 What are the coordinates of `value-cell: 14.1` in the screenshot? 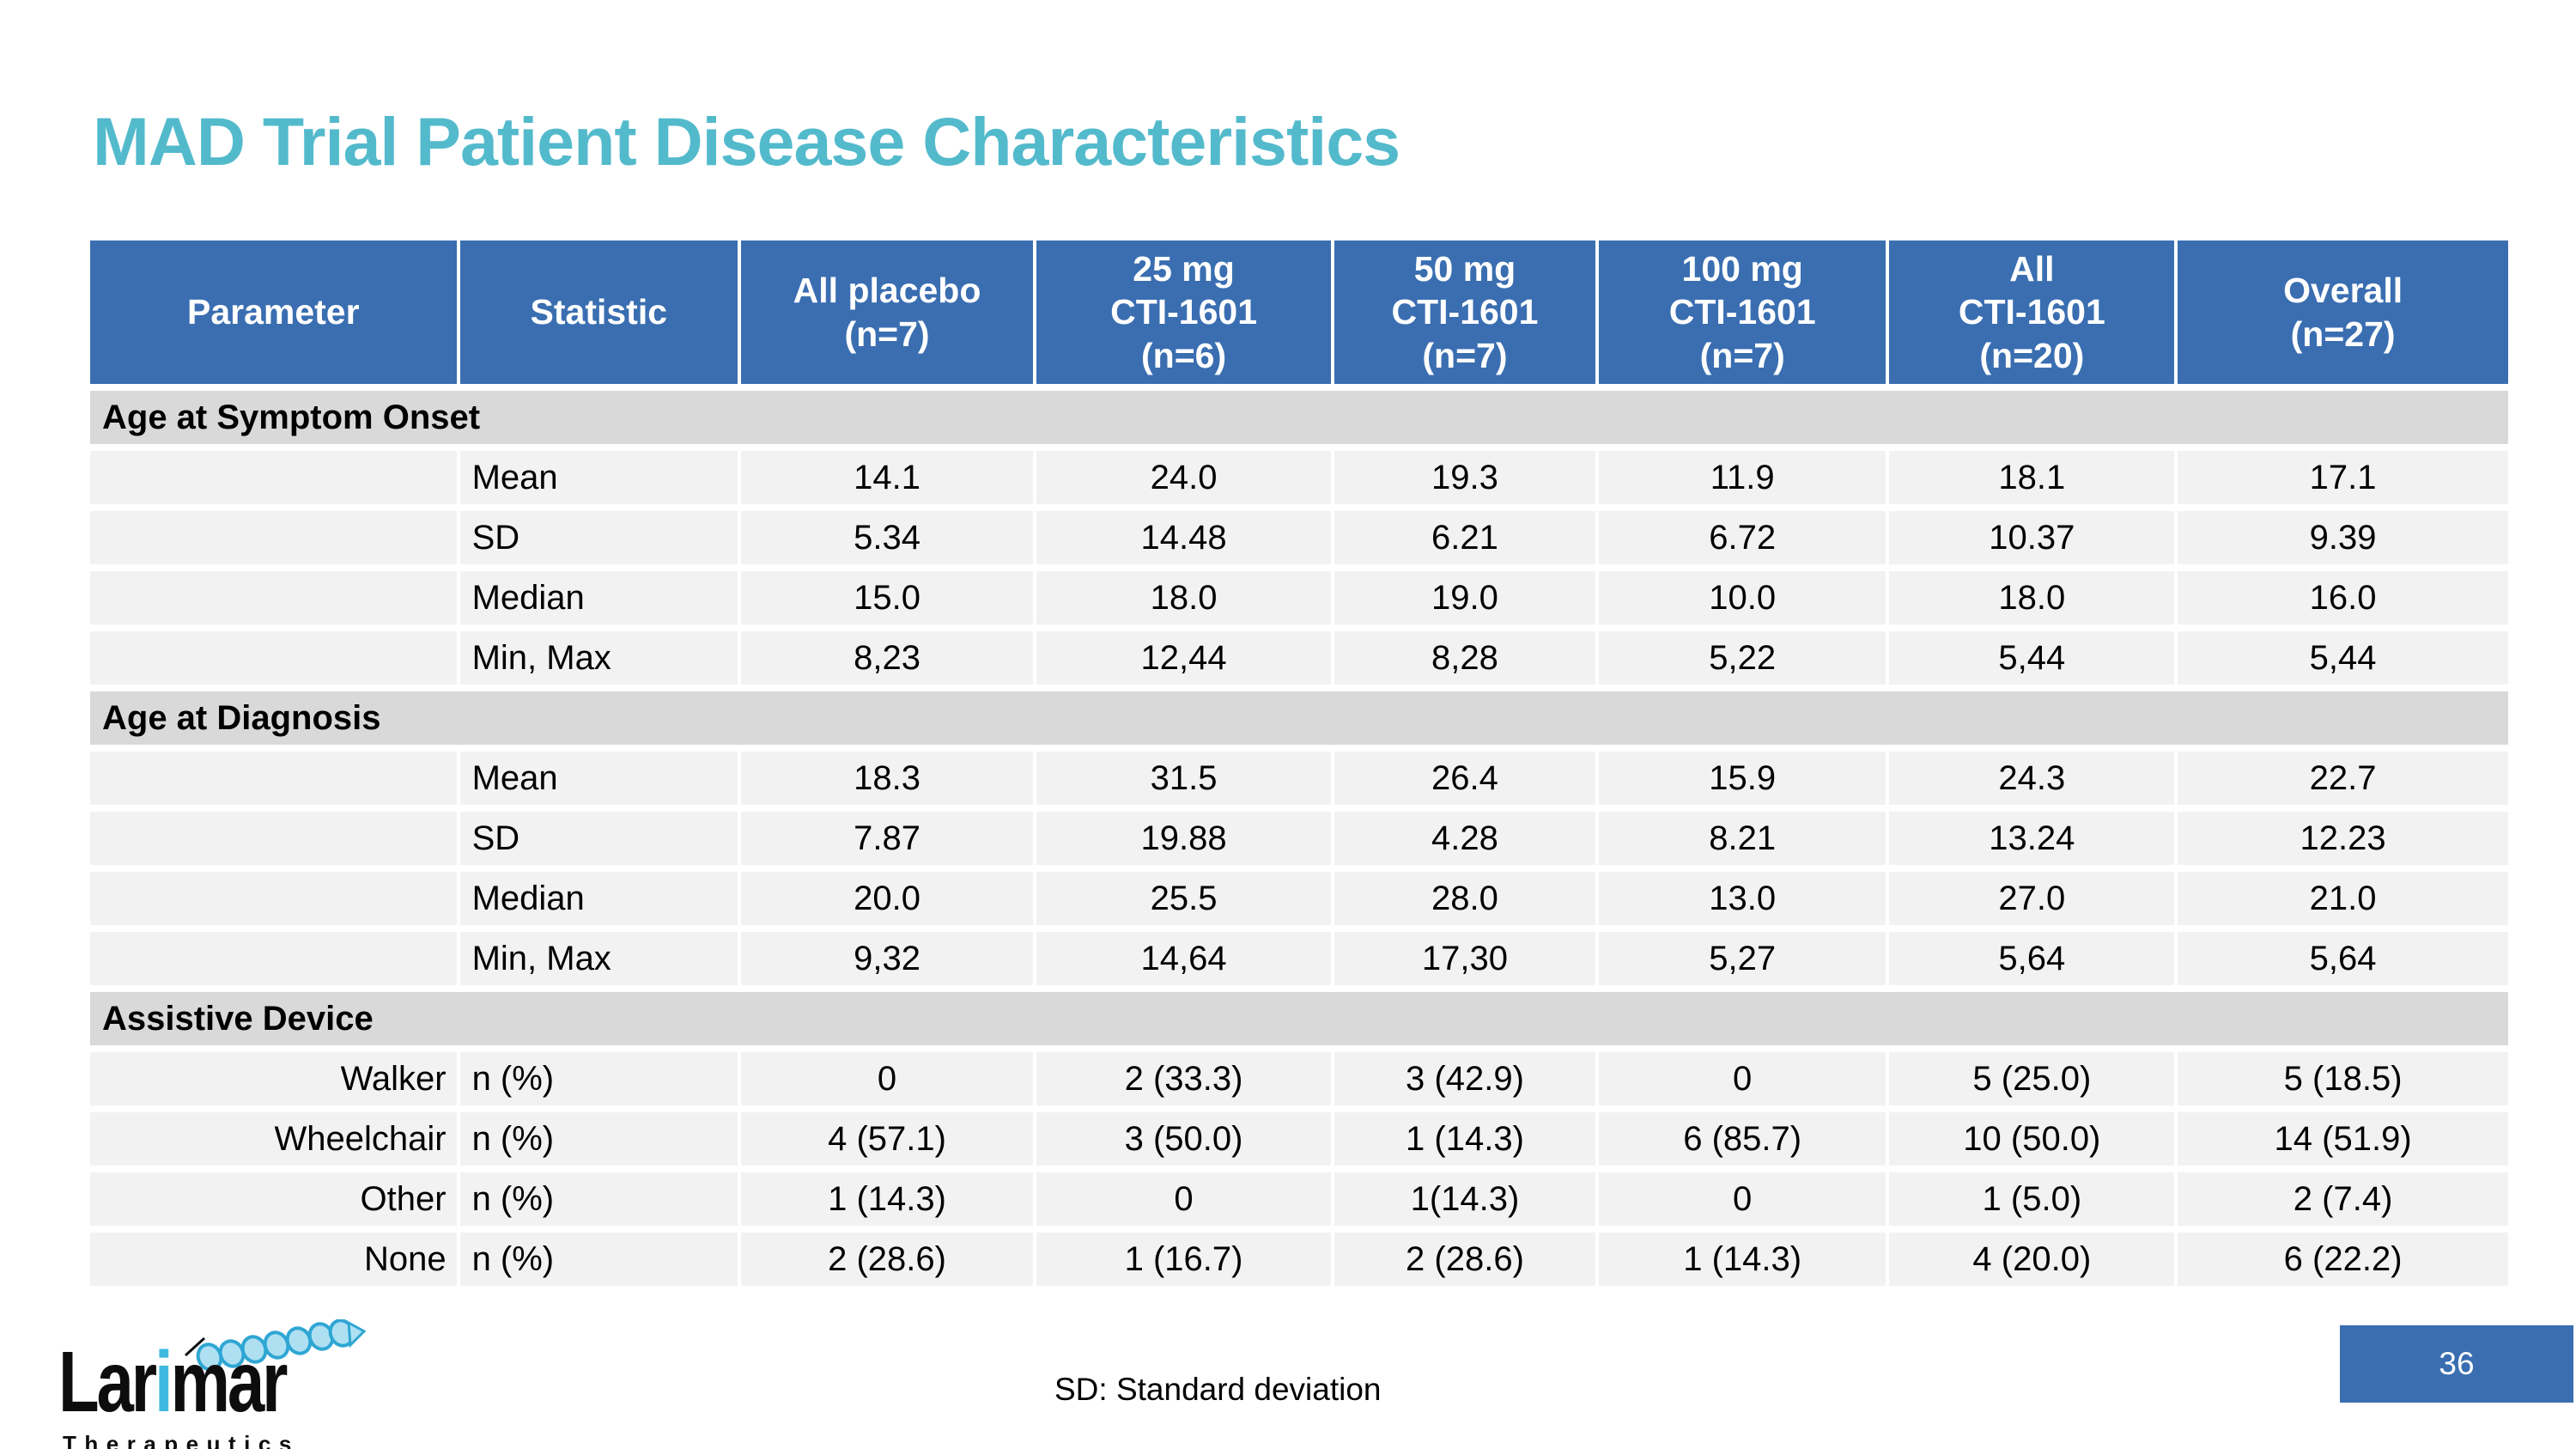 It's located at (887, 478).